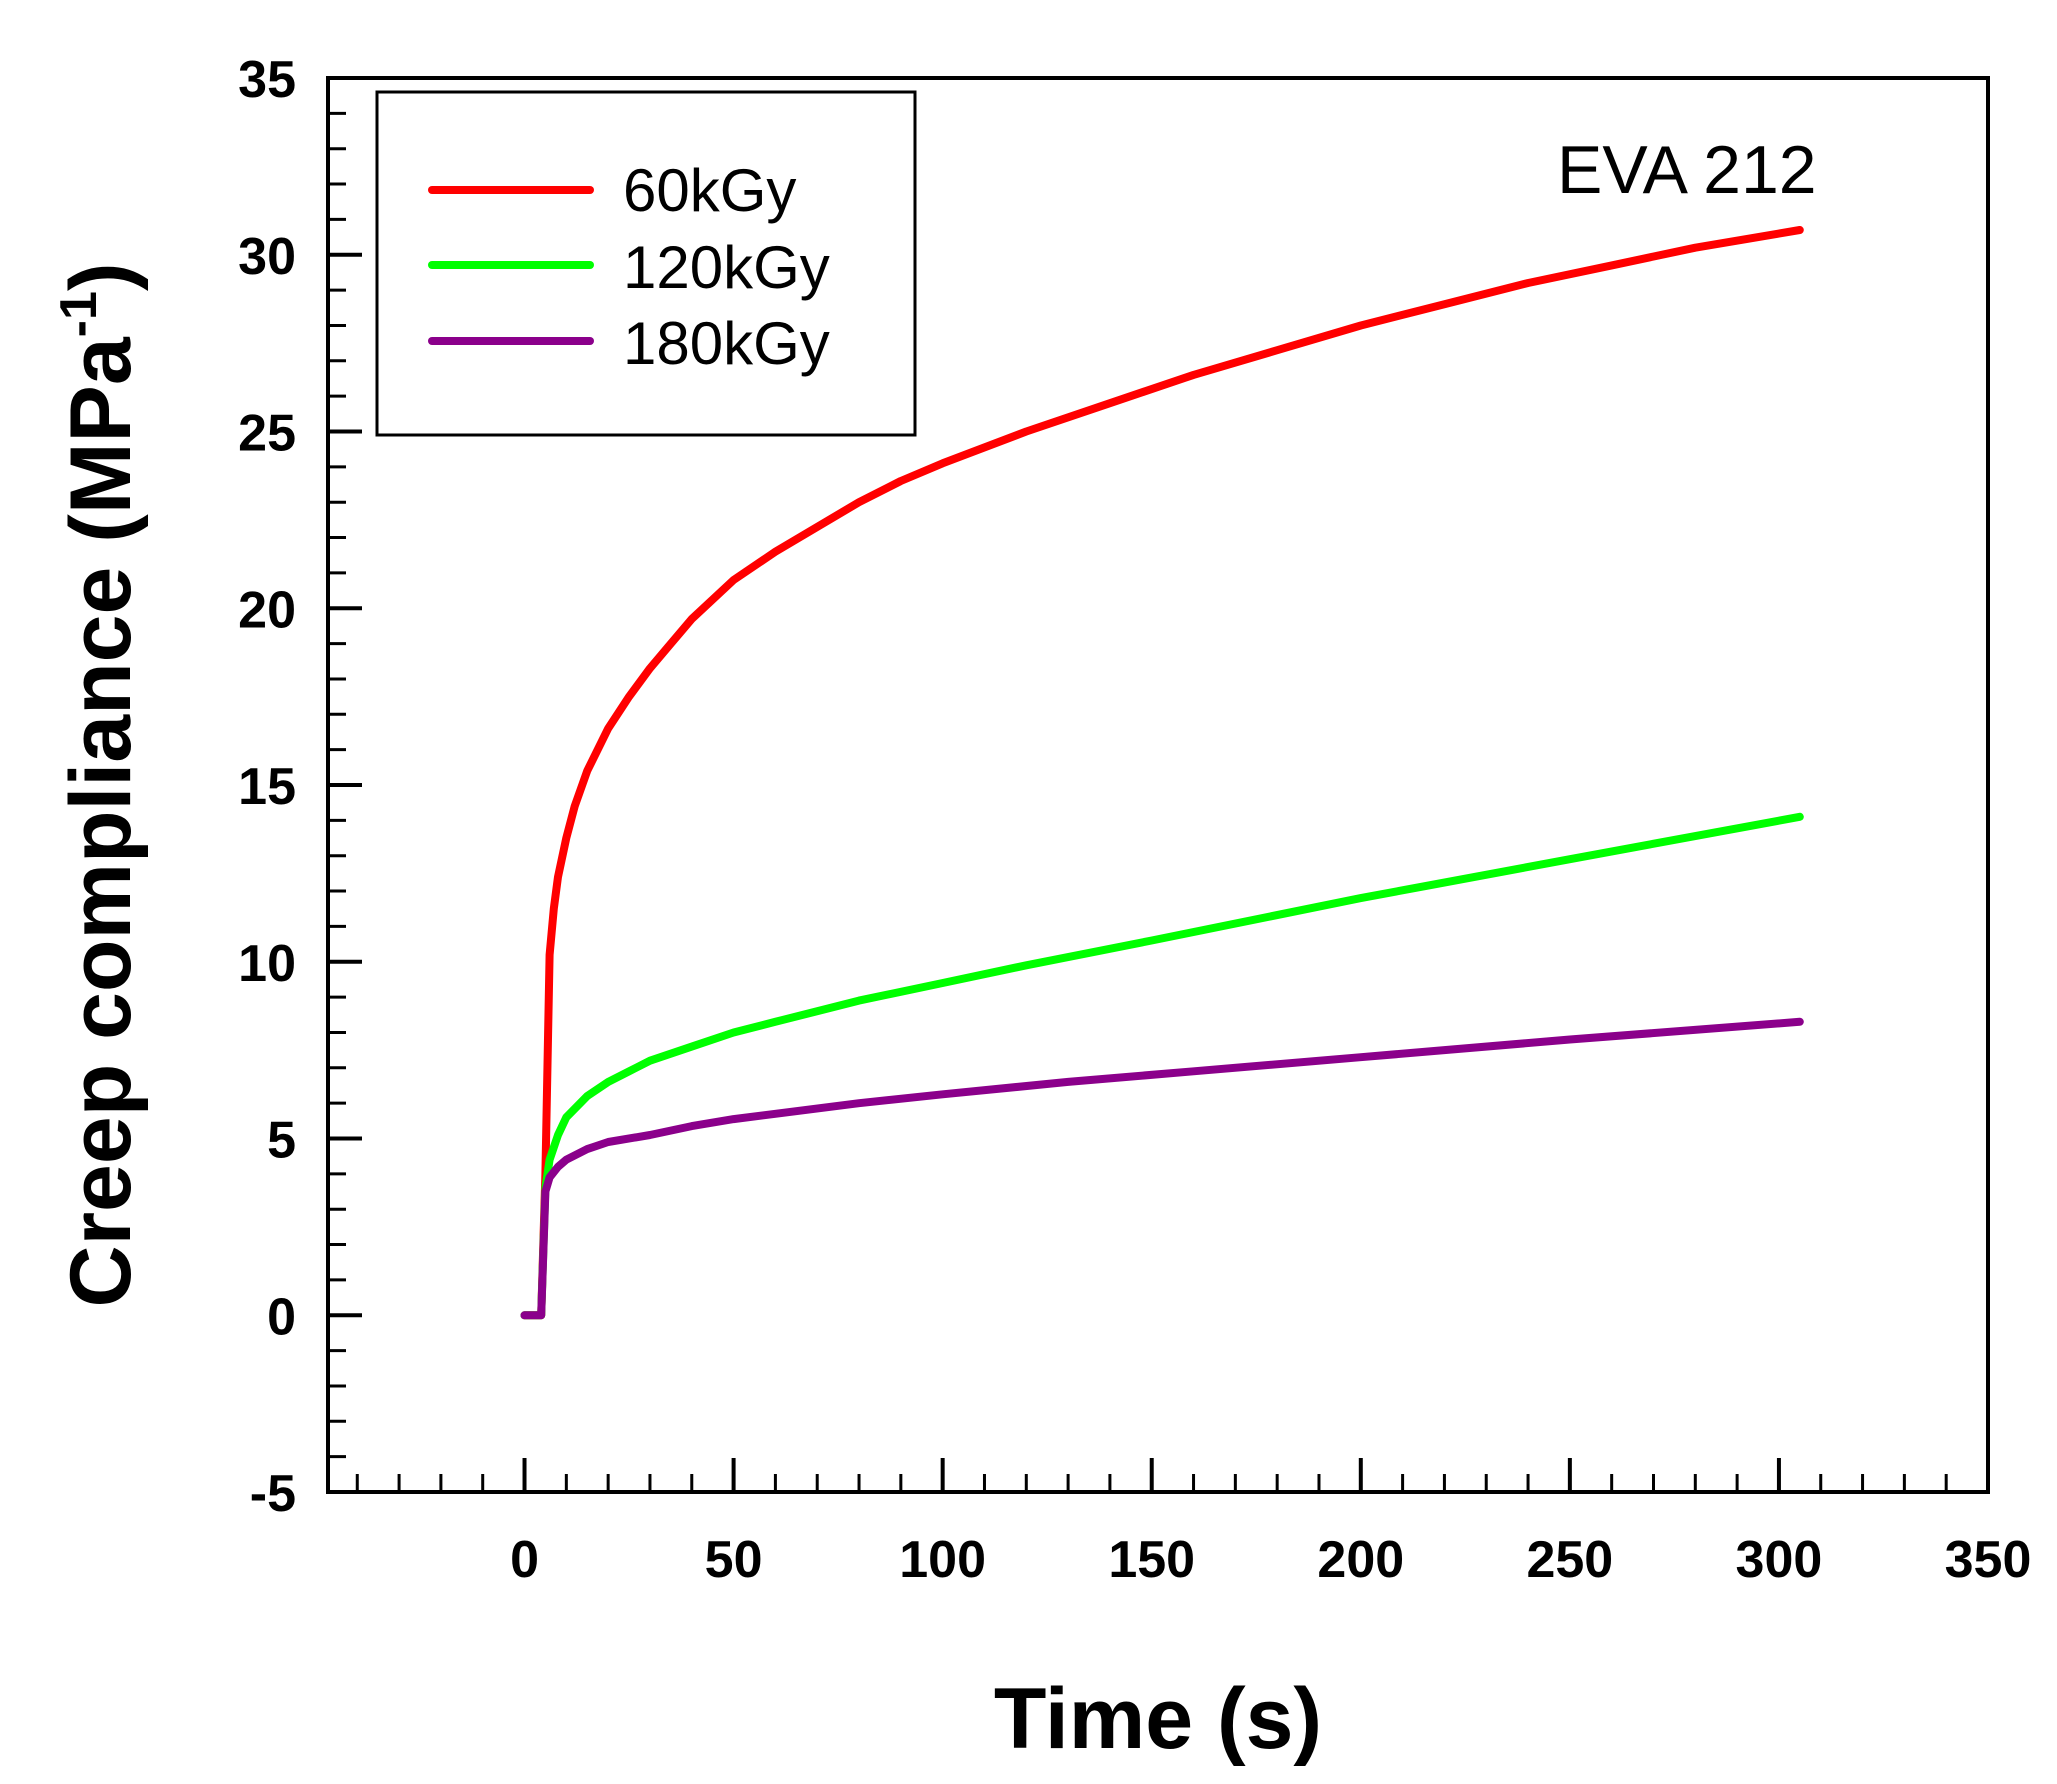  I want to click on y-tick-label: 20, so click(267, 610).